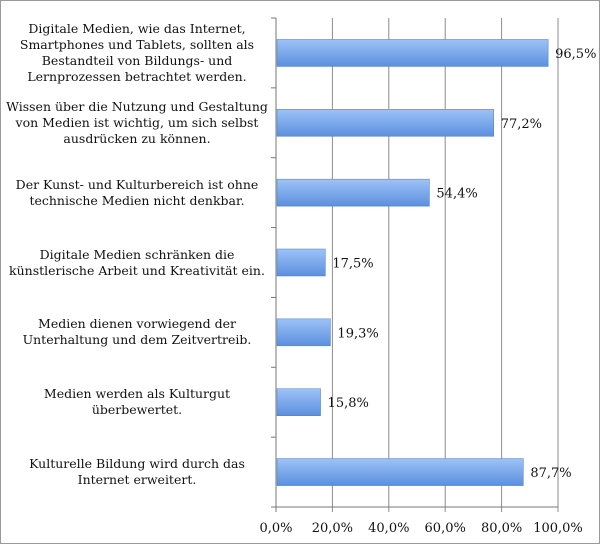 The image size is (600, 544). What do you see at coordinates (445, 528) in the screenshot?
I see `x-tick-label: 60,0%` at bounding box center [445, 528].